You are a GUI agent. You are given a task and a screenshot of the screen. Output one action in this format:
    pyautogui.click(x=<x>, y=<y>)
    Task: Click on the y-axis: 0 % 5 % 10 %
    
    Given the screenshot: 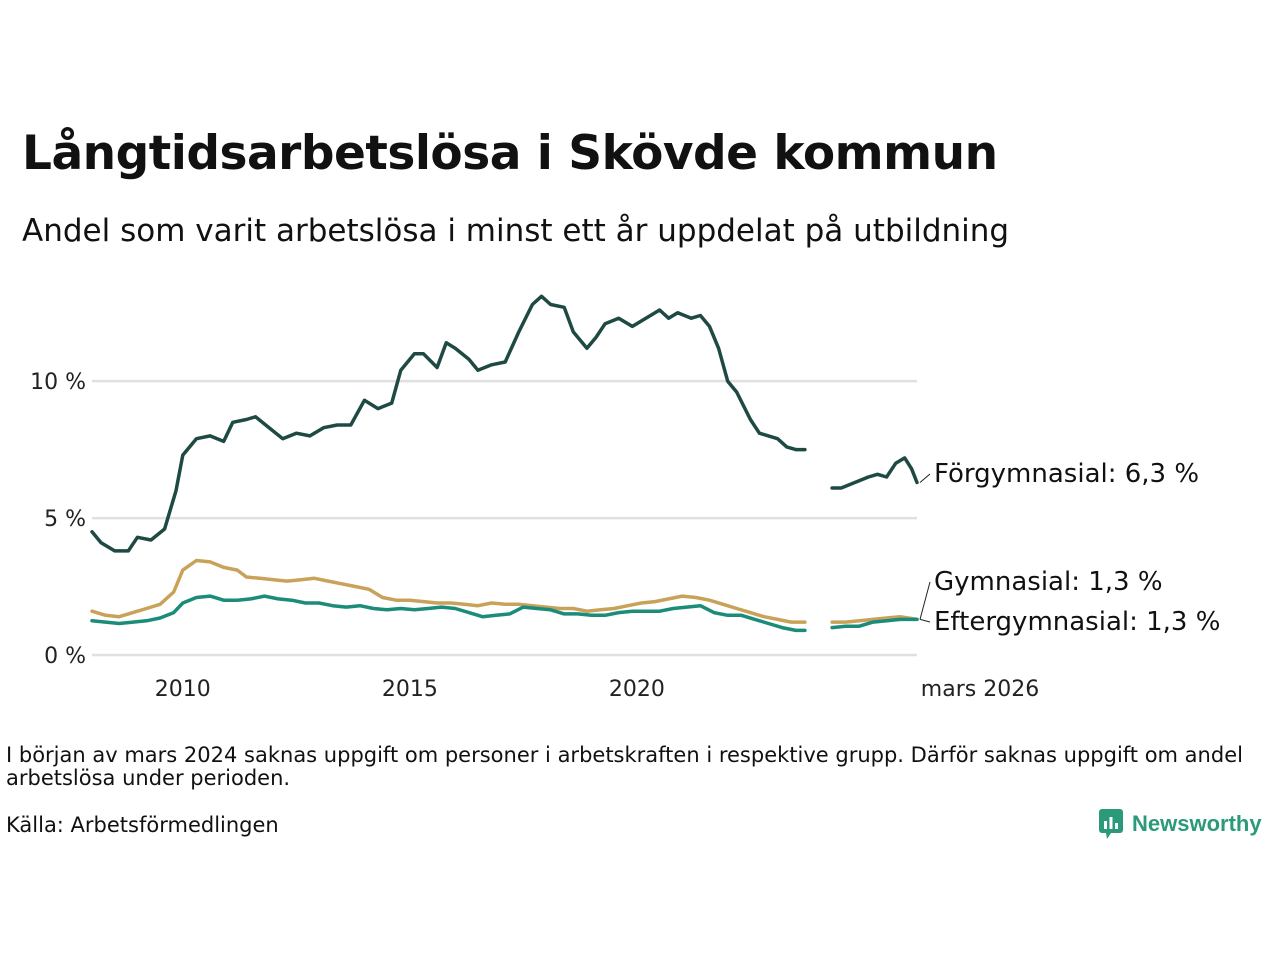 What is the action you would take?
    pyautogui.click(x=58, y=519)
    